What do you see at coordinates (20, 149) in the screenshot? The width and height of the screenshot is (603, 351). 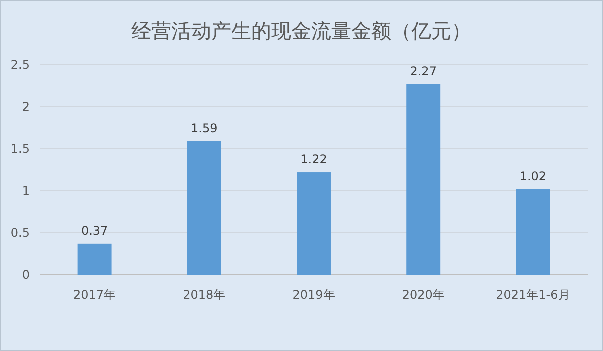 I see `y-tick-label: 1.5` at bounding box center [20, 149].